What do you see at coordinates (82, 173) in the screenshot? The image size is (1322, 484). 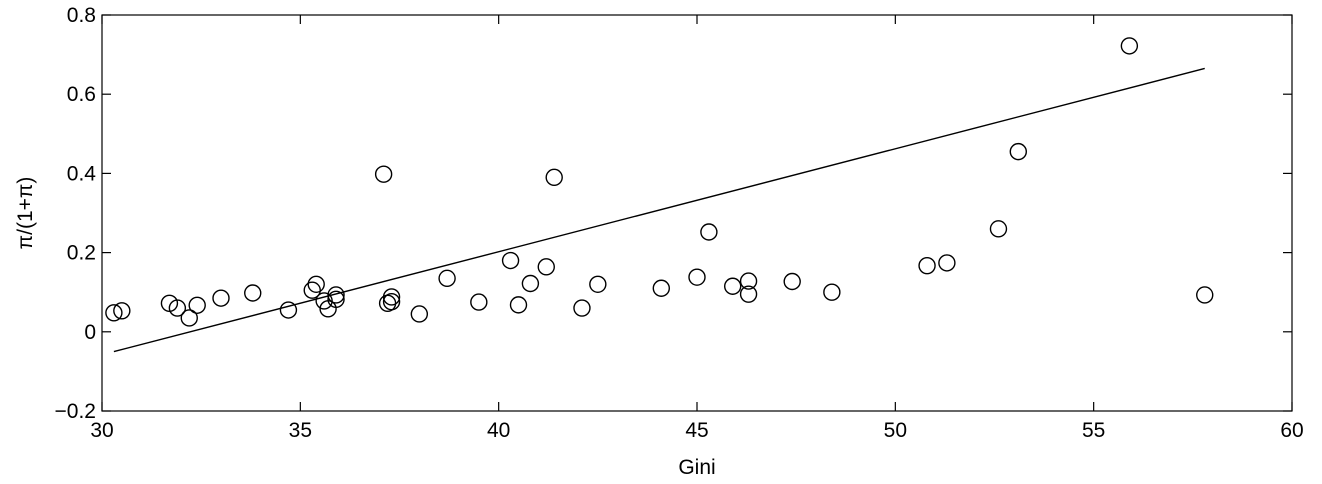 I see `y-tick-label: 0.4` at bounding box center [82, 173].